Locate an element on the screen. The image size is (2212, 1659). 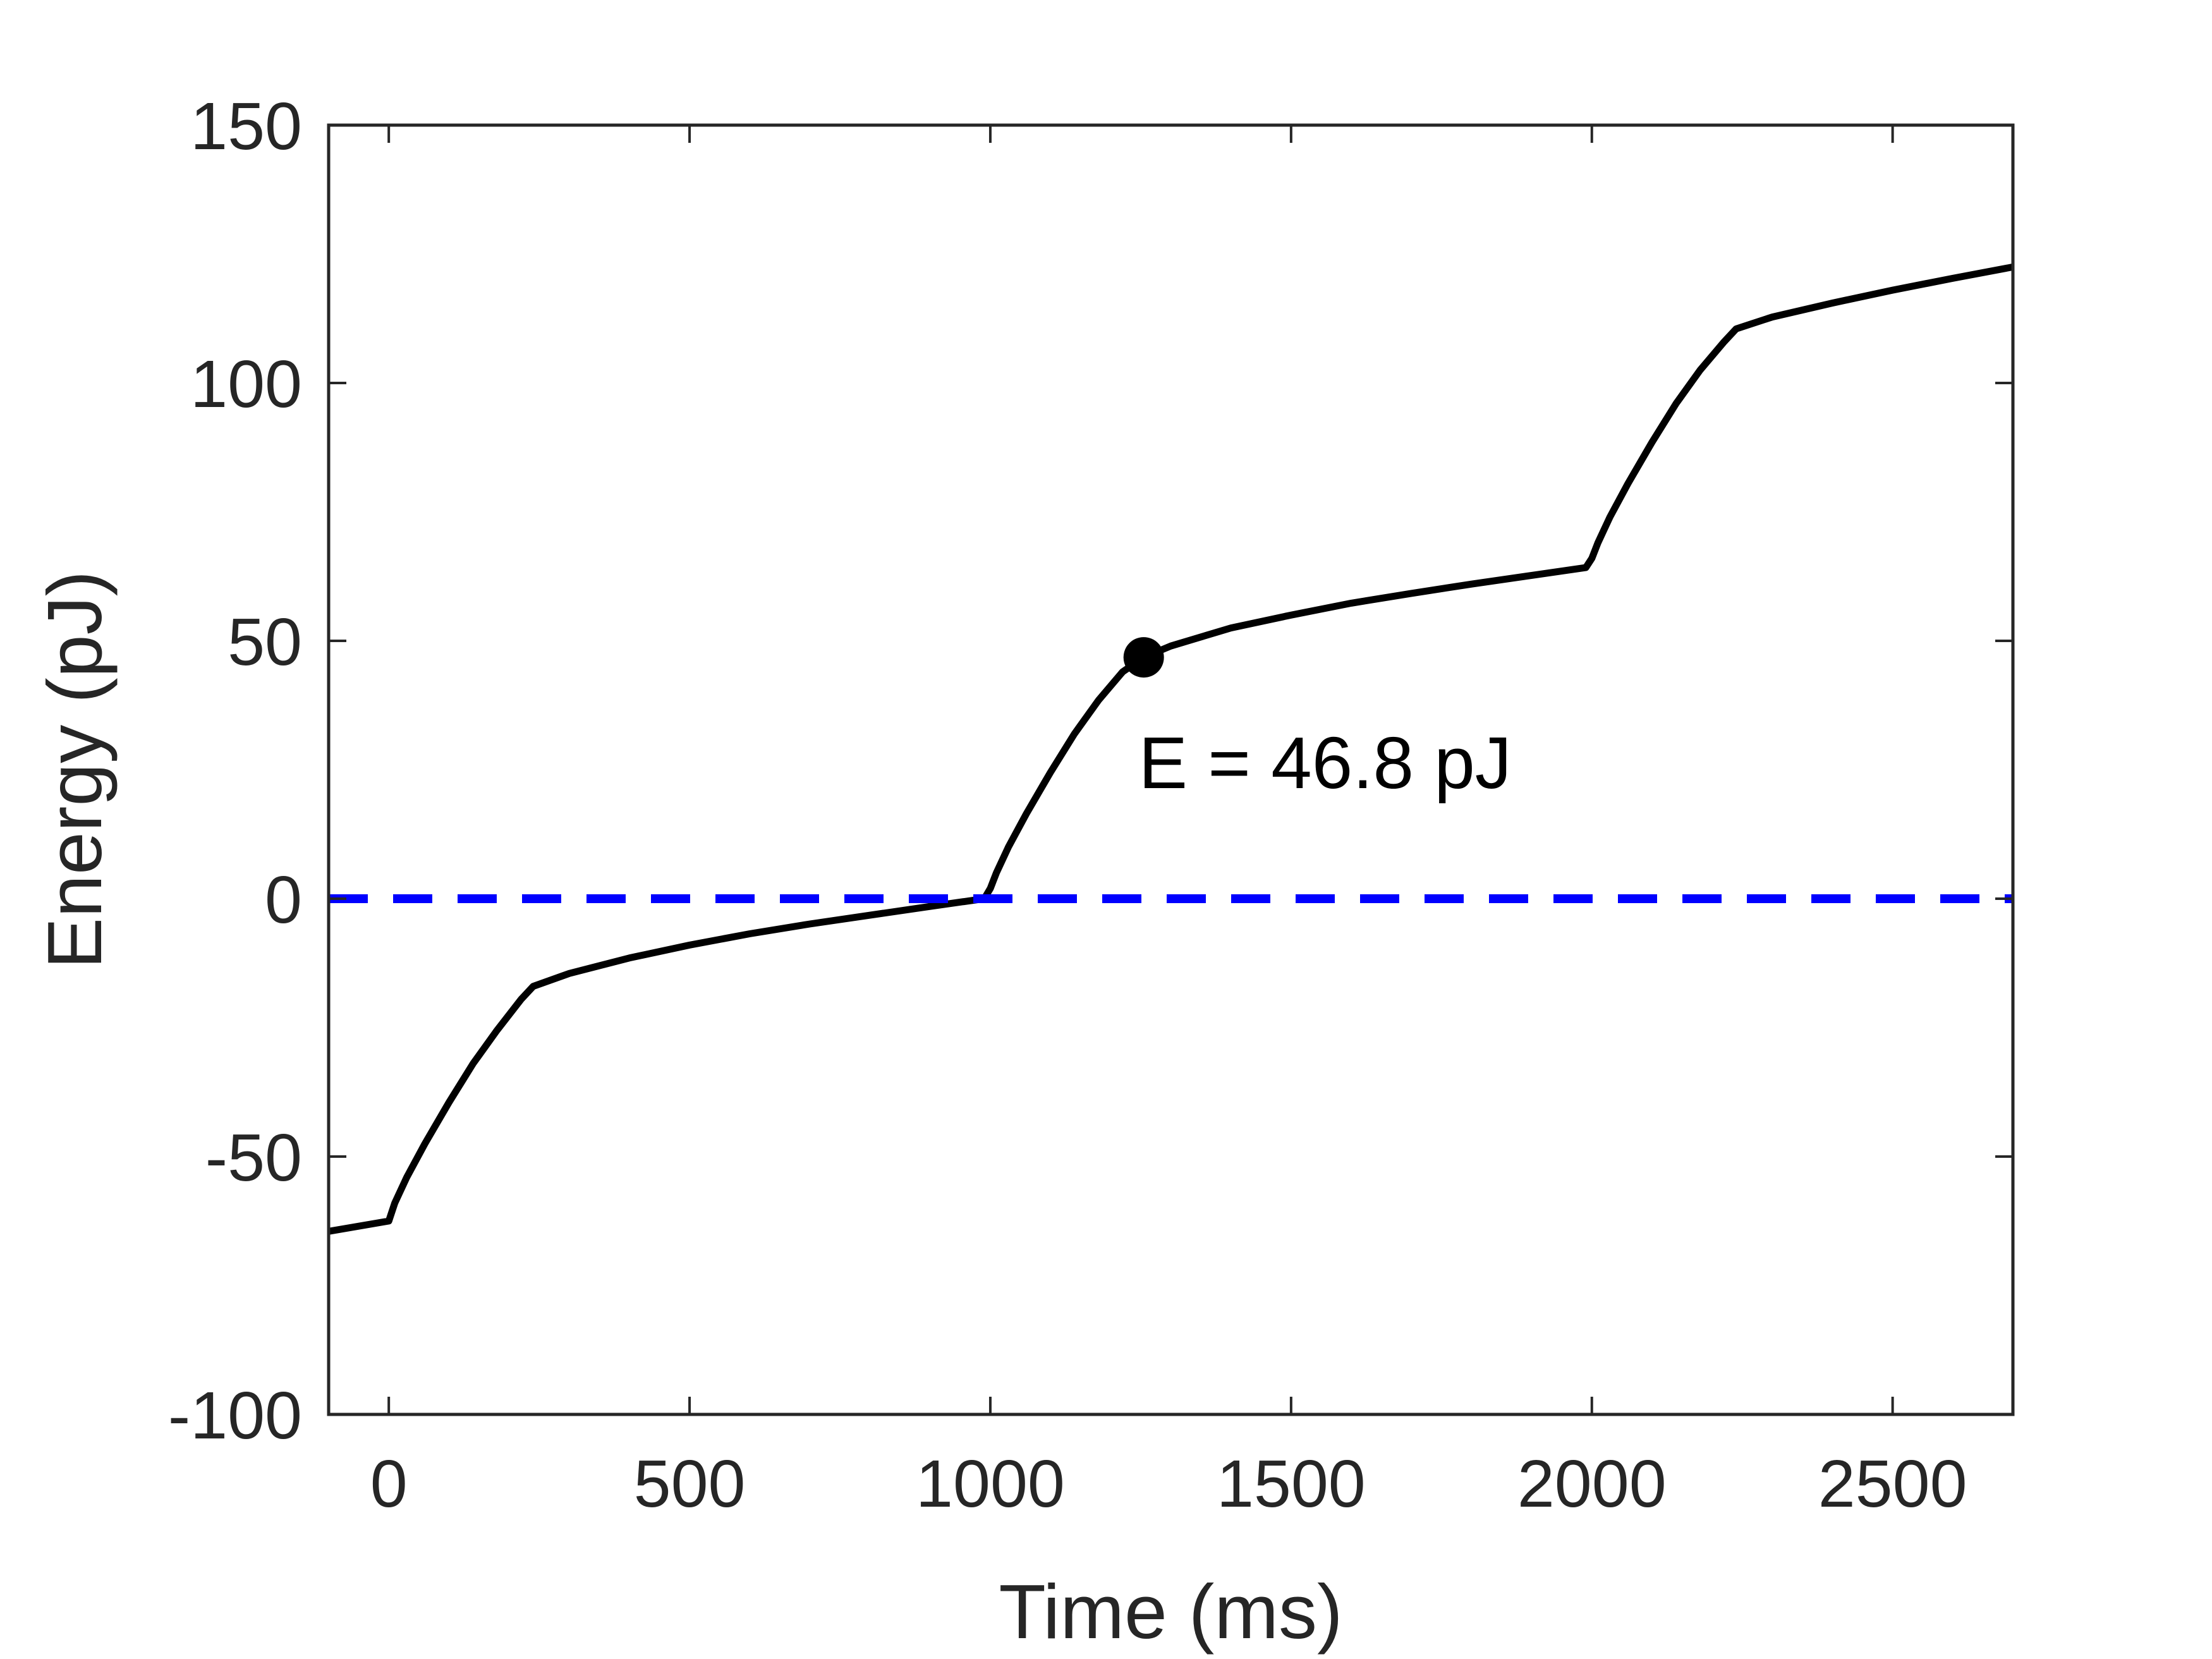
x-axis-title: Time (ms) is located at coordinates (1170, 1612).